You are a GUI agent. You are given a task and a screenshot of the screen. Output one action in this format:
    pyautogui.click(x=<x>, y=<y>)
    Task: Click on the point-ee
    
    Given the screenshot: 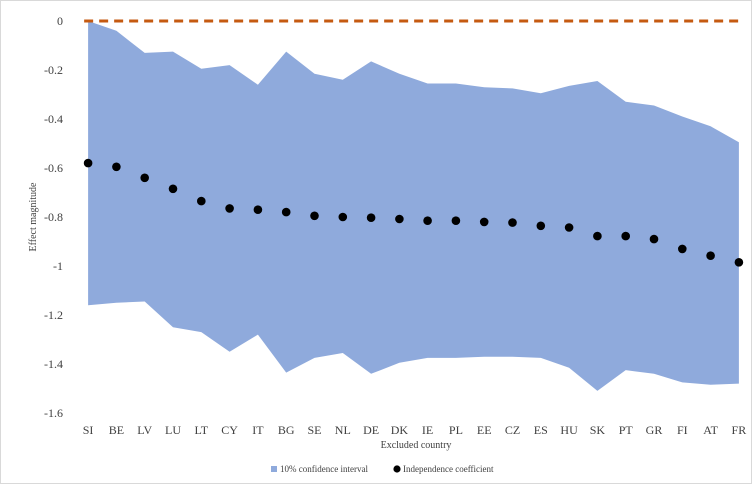 What is the action you would take?
    pyautogui.click(x=484, y=222)
    